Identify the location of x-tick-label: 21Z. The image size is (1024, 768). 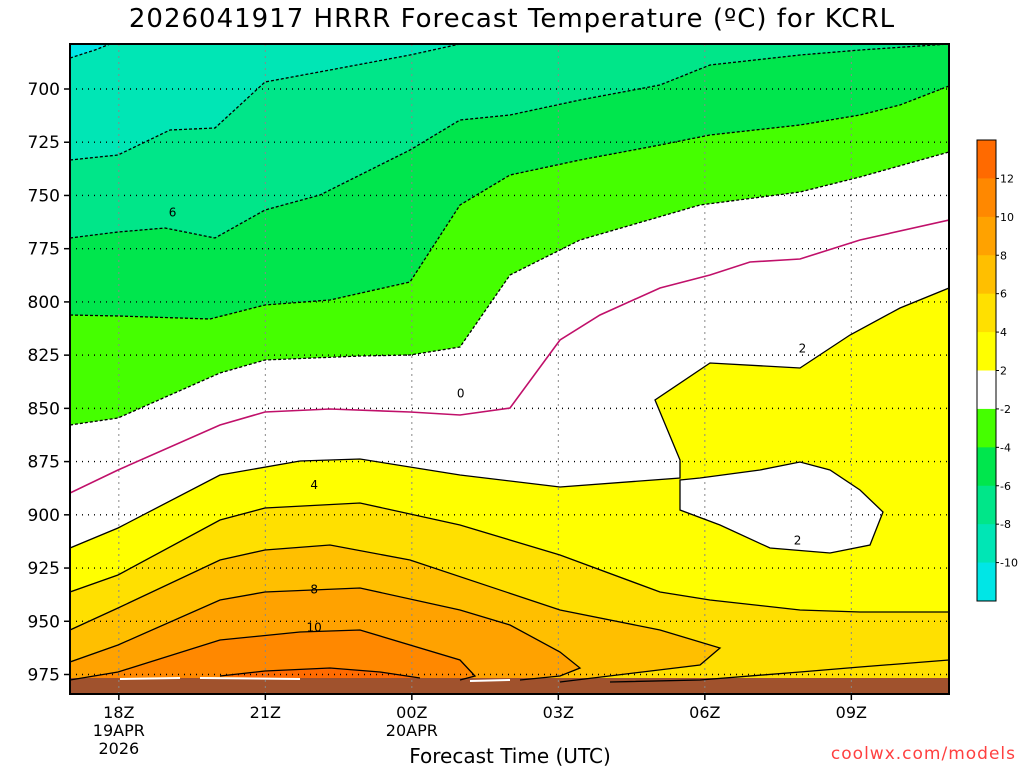
(265, 712).